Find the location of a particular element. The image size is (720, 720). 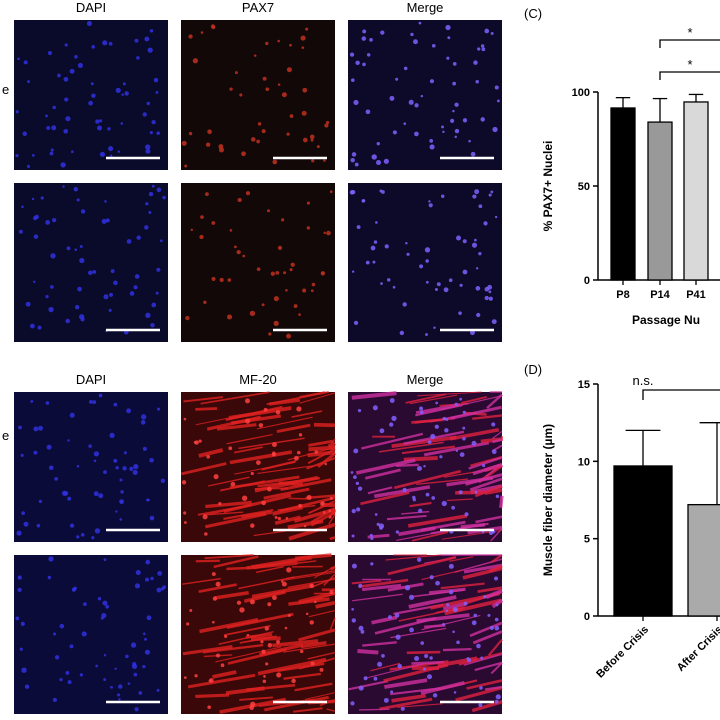

micrograph is located at coordinates (91, 634).